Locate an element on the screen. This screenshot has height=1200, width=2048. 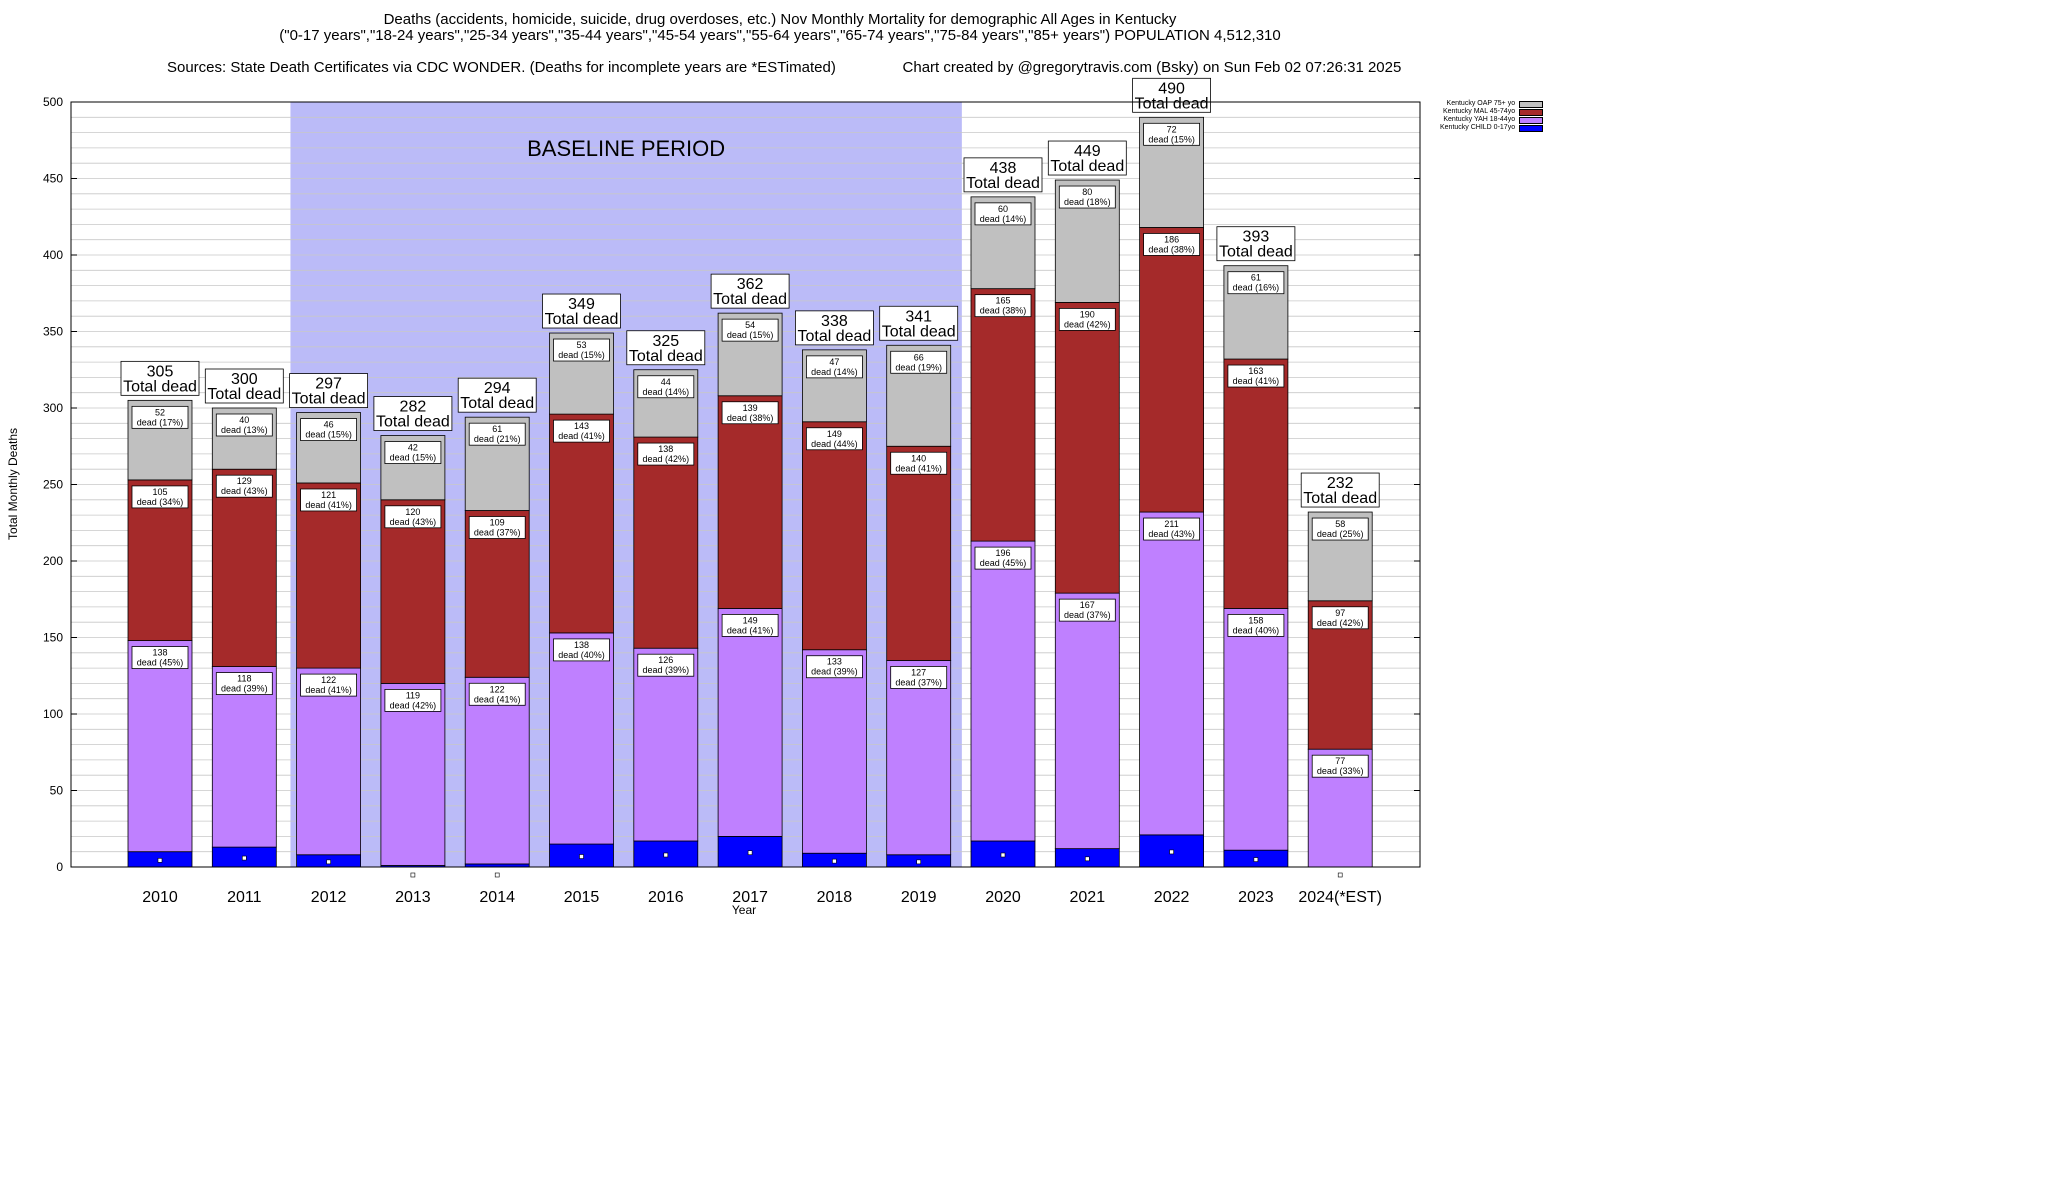
segment-value-label: 109 is located at coordinates (497, 523).